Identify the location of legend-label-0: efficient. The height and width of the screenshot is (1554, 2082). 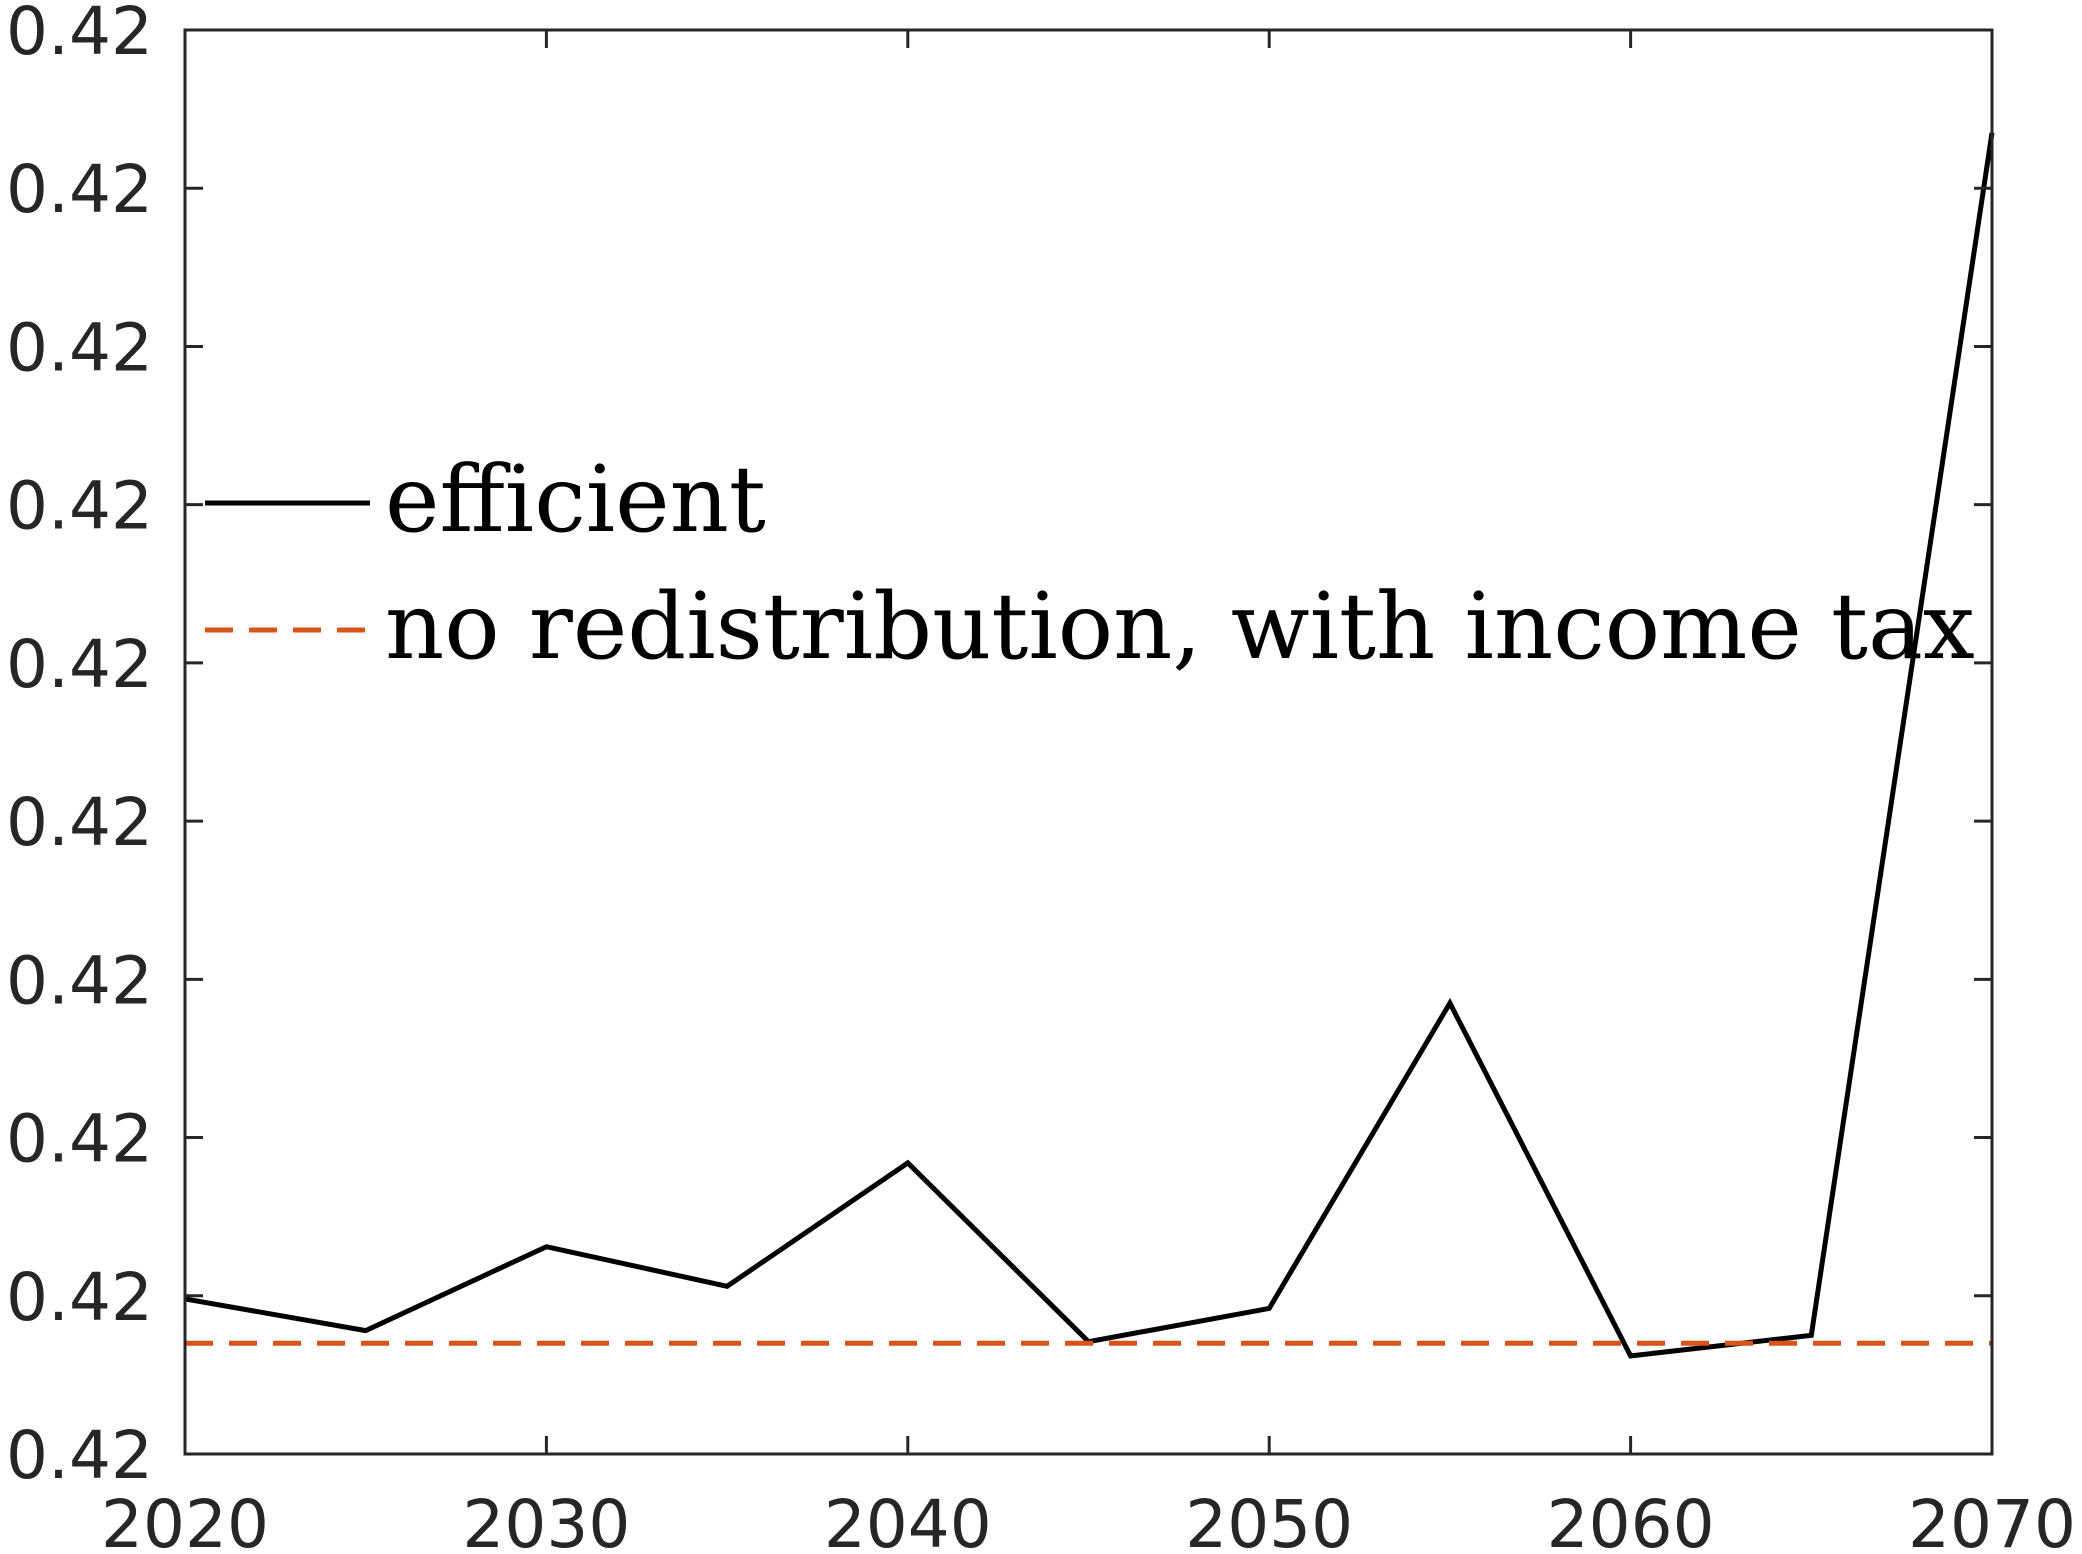
(575, 499).